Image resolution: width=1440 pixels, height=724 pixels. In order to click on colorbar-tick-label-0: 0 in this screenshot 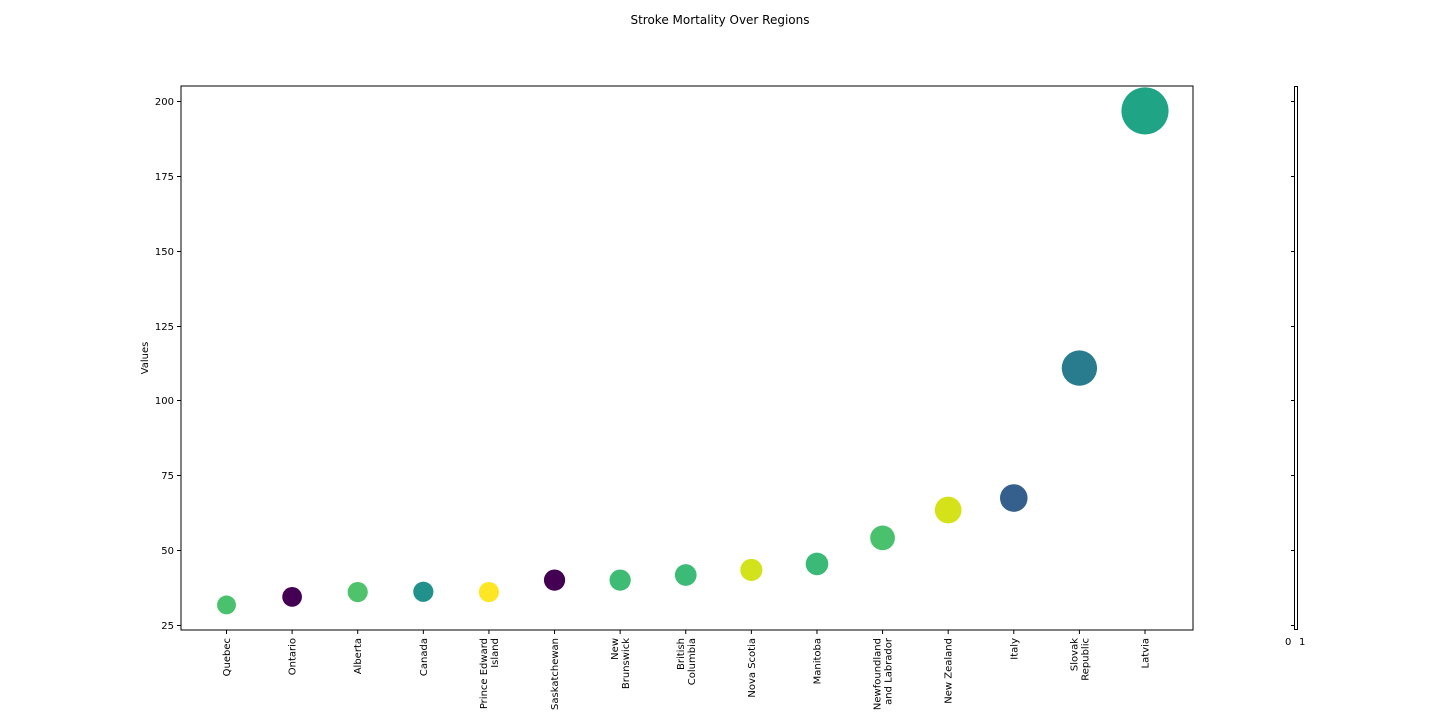, I will do `click(1288, 642)`.